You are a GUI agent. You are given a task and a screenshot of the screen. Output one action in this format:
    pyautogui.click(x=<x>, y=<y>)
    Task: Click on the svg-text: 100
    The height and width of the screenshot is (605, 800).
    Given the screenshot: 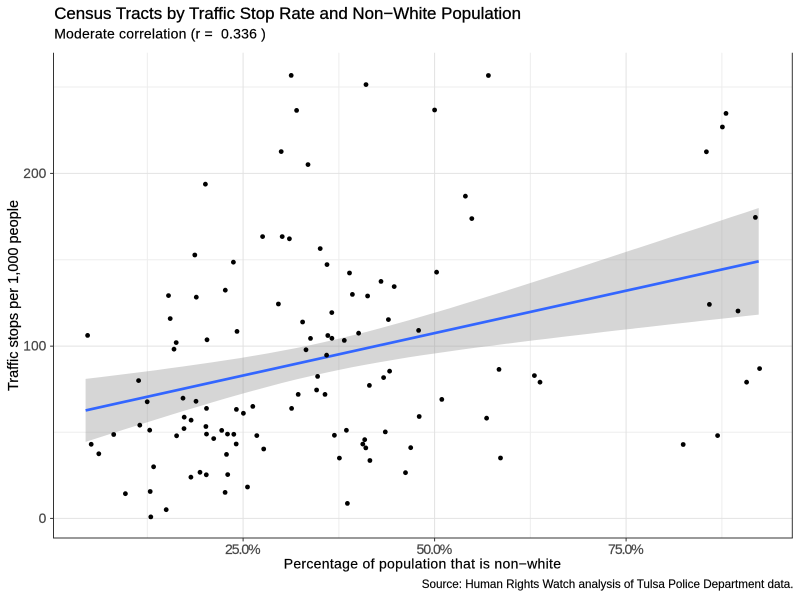 What is the action you would take?
    pyautogui.click(x=34, y=346)
    